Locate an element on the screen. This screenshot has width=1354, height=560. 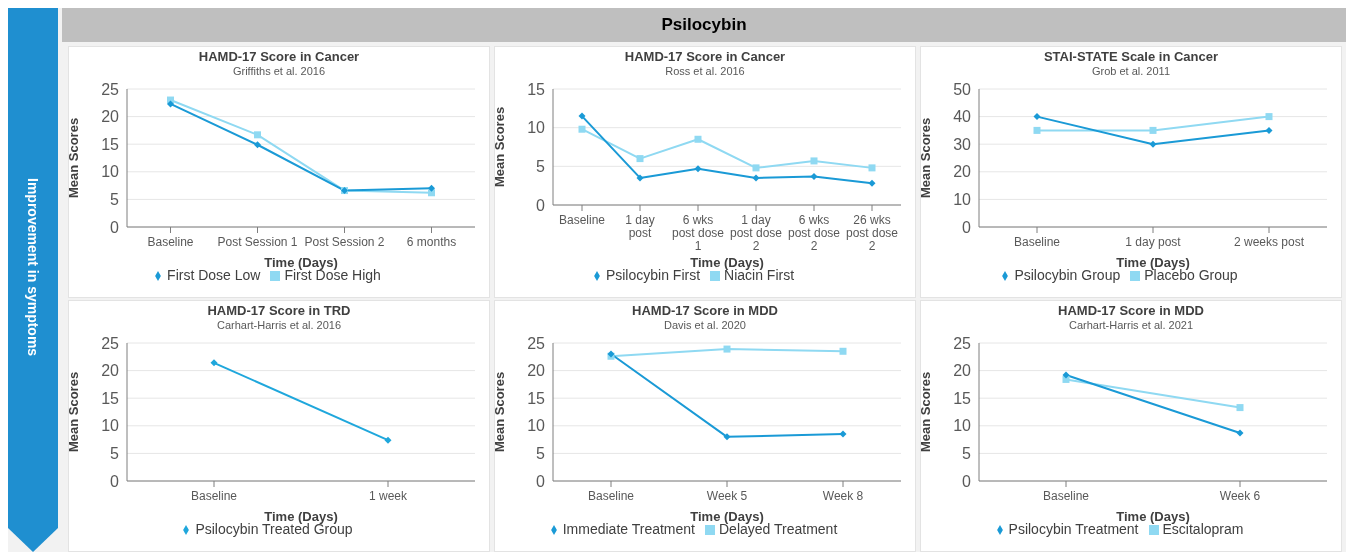
chart-subtitle: Griffiths et al. 2016 is located at coordinates (279, 71).